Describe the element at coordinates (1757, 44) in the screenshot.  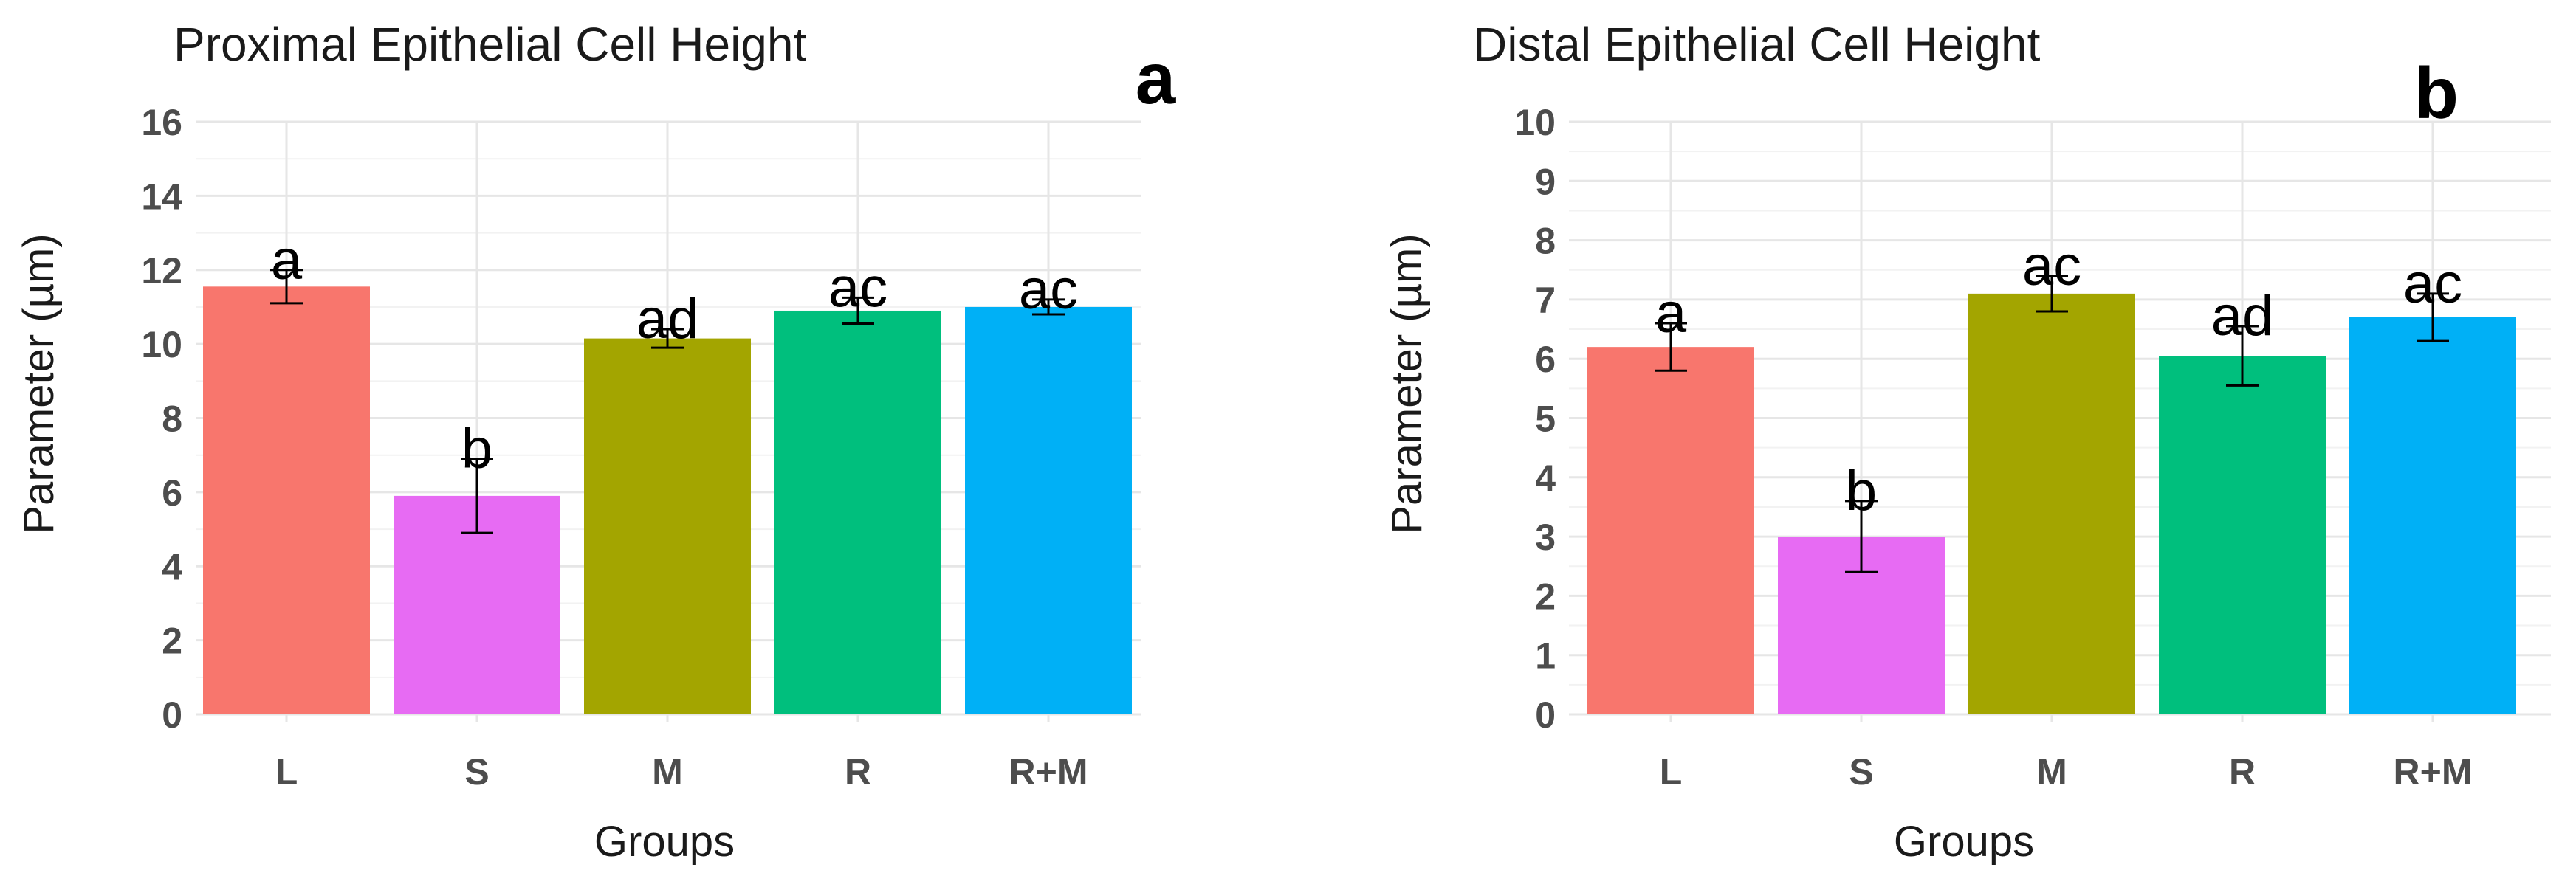
I see `chart-title: Distal Epithelial Cell Height` at that location.